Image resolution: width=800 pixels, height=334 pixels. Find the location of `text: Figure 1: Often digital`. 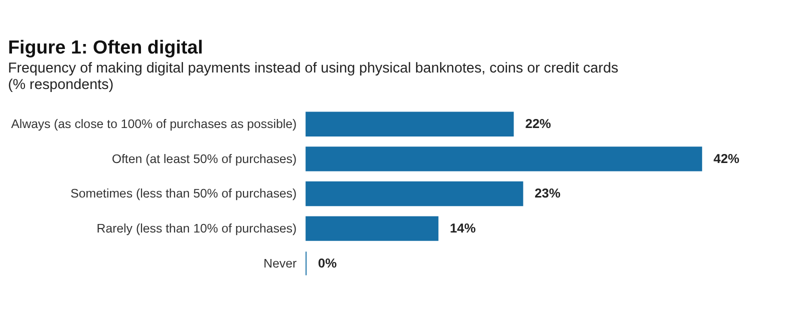

text: Figure 1: Often digital is located at coordinates (105, 48).